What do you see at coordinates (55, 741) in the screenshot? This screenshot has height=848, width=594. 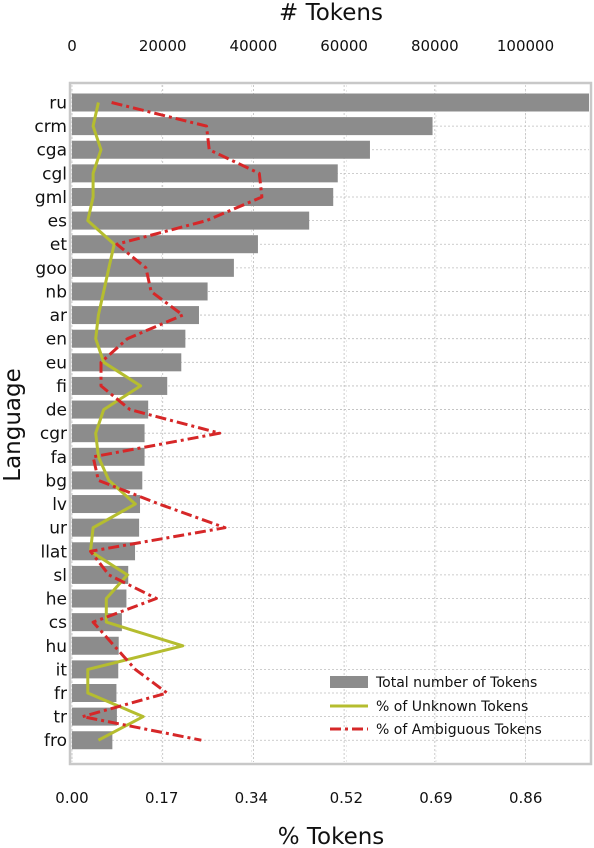 I see `y-tick-label-fro: fro` at bounding box center [55, 741].